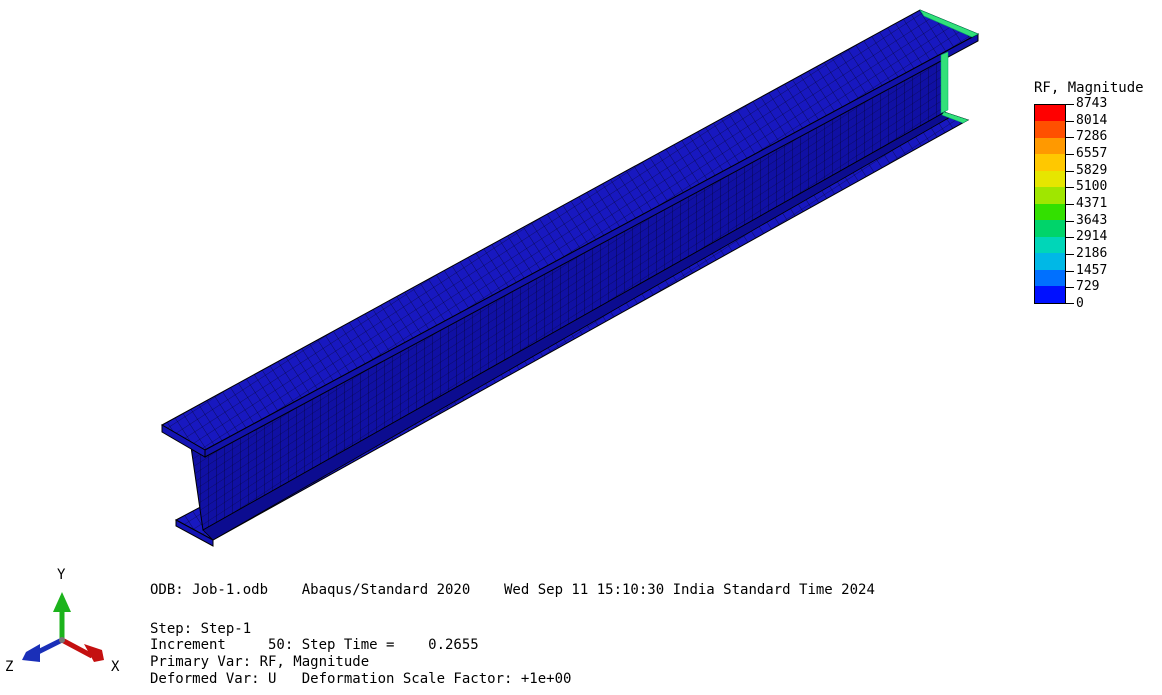  What do you see at coordinates (201, 629) in the screenshot?
I see `step-line: Step: Step-1` at bounding box center [201, 629].